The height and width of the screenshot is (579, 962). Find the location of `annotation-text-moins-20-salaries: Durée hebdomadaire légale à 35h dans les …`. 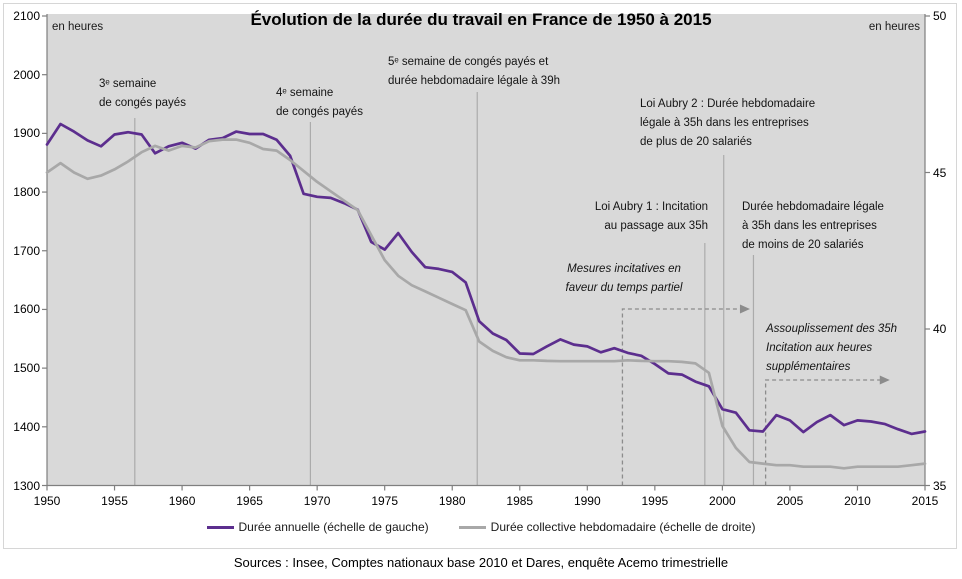

annotation-text-moins-20-salaries: Durée hebdomadaire légale à 35h dans les … is located at coordinates (813, 226).